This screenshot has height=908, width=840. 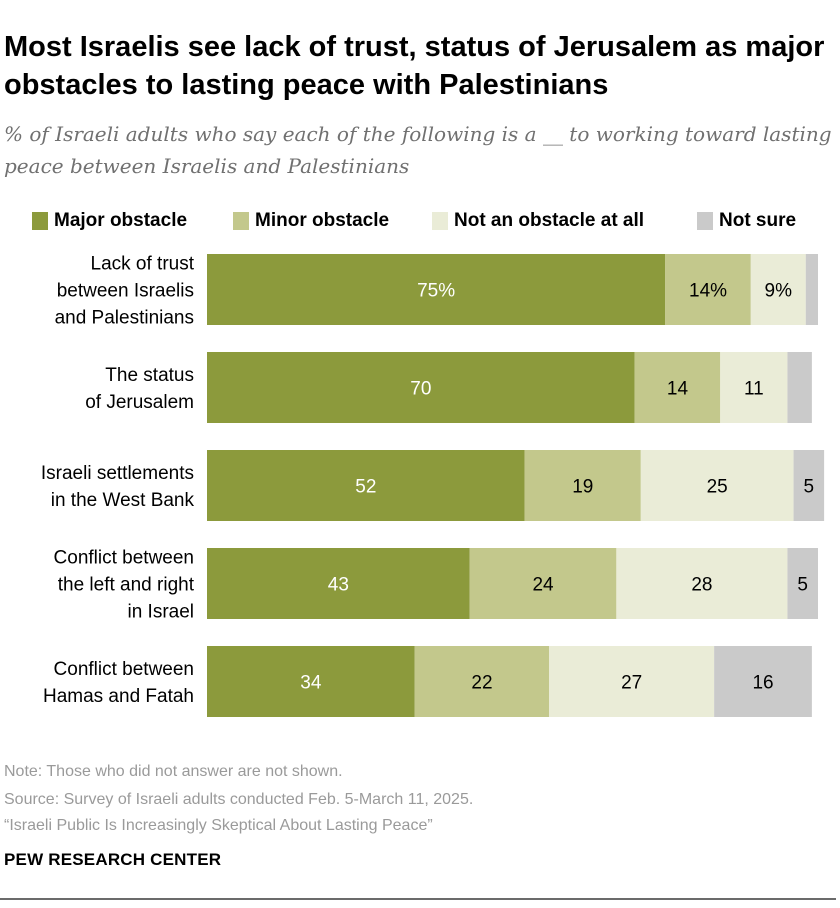 I want to click on legend-swatch-not-obstacle, so click(x=440, y=221).